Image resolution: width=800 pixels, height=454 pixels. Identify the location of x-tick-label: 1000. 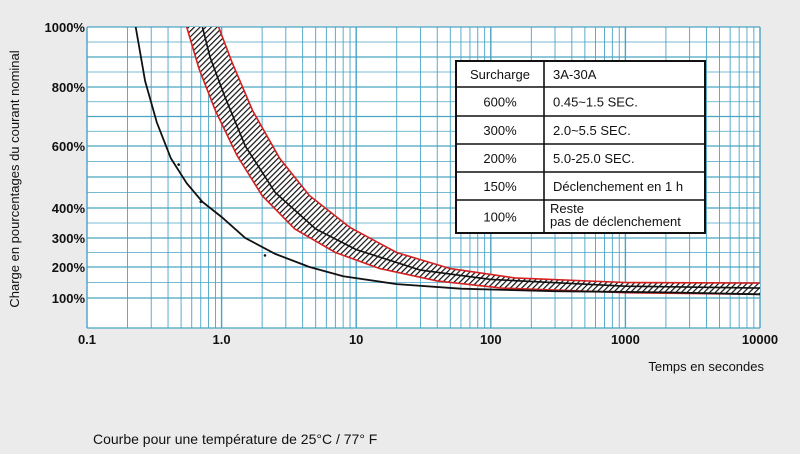
(625, 339).